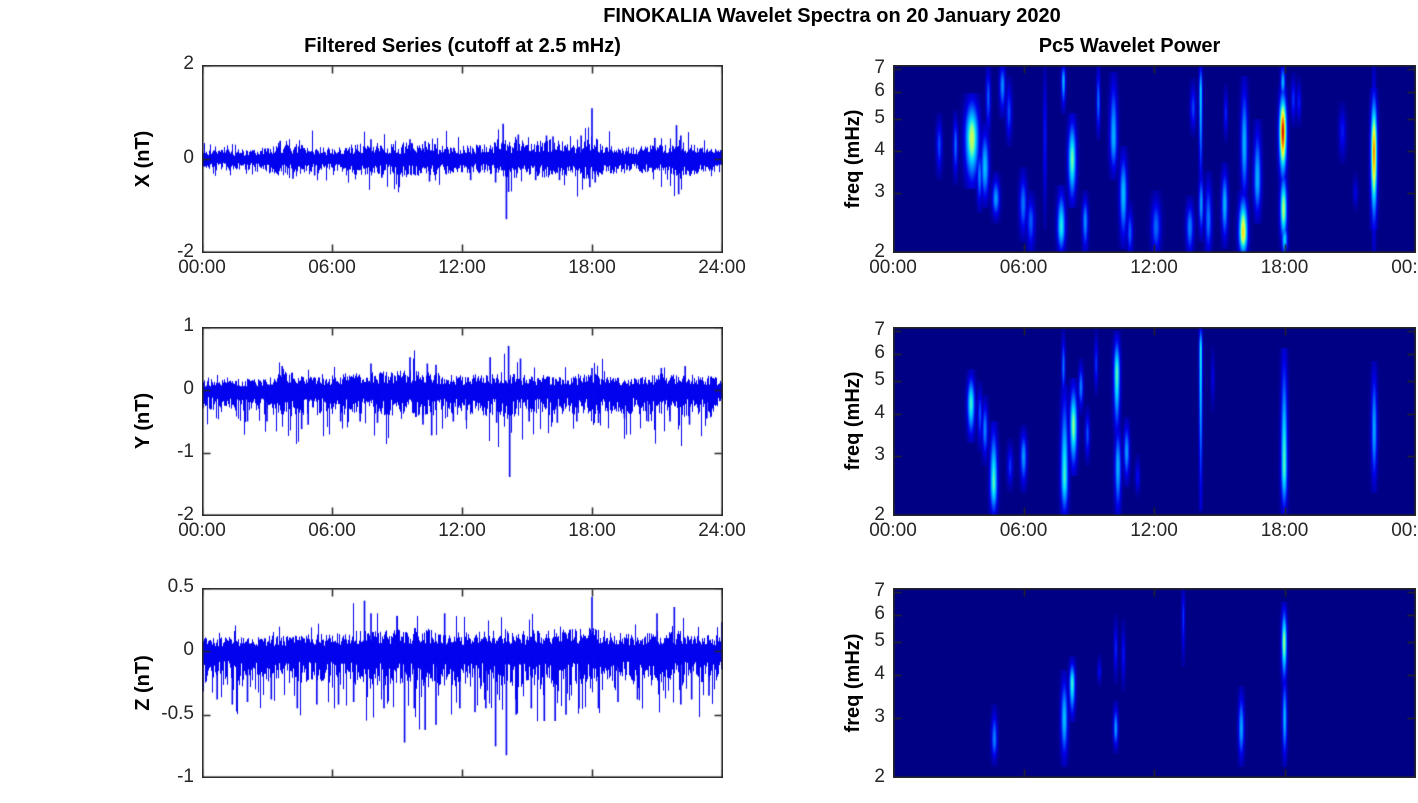  Describe the element at coordinates (462, 46) in the screenshot. I see `left-column-title: Filtered Series (cutoff at 2.5 mHz)` at that location.